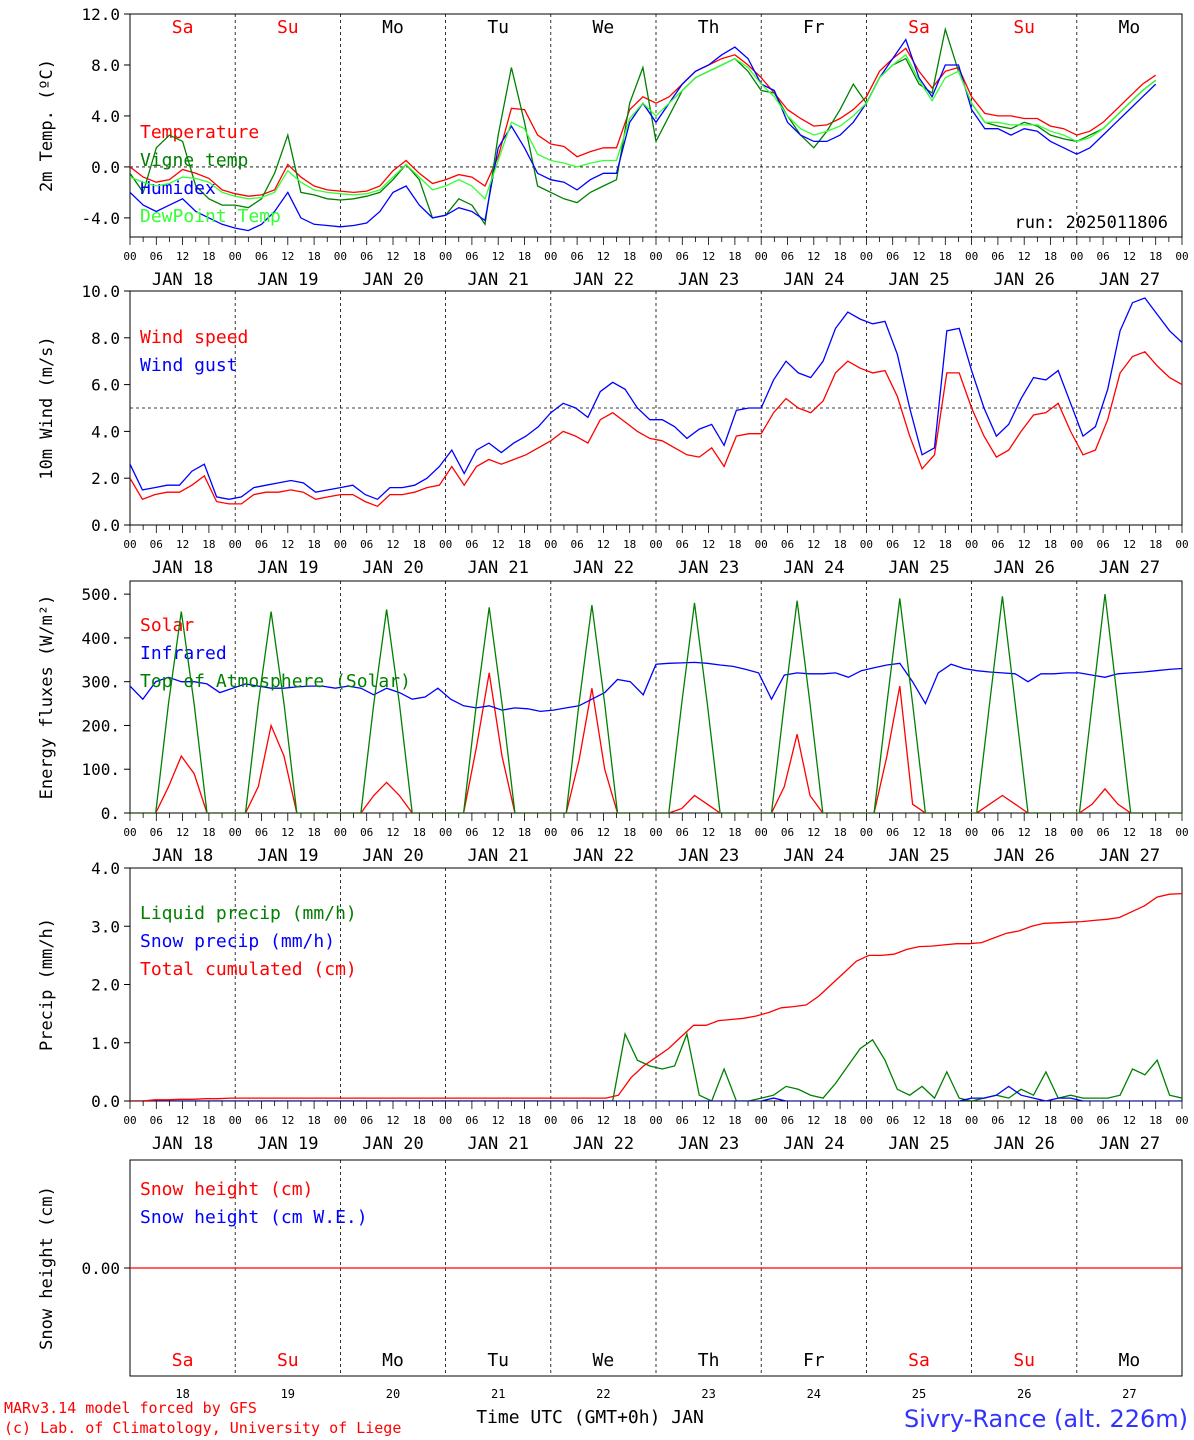 Image resolution: width=1194 pixels, height=1440 pixels. What do you see at coordinates (237, 941) in the screenshot?
I see `legend-entry: Snow precip (mm/h)` at bounding box center [237, 941].